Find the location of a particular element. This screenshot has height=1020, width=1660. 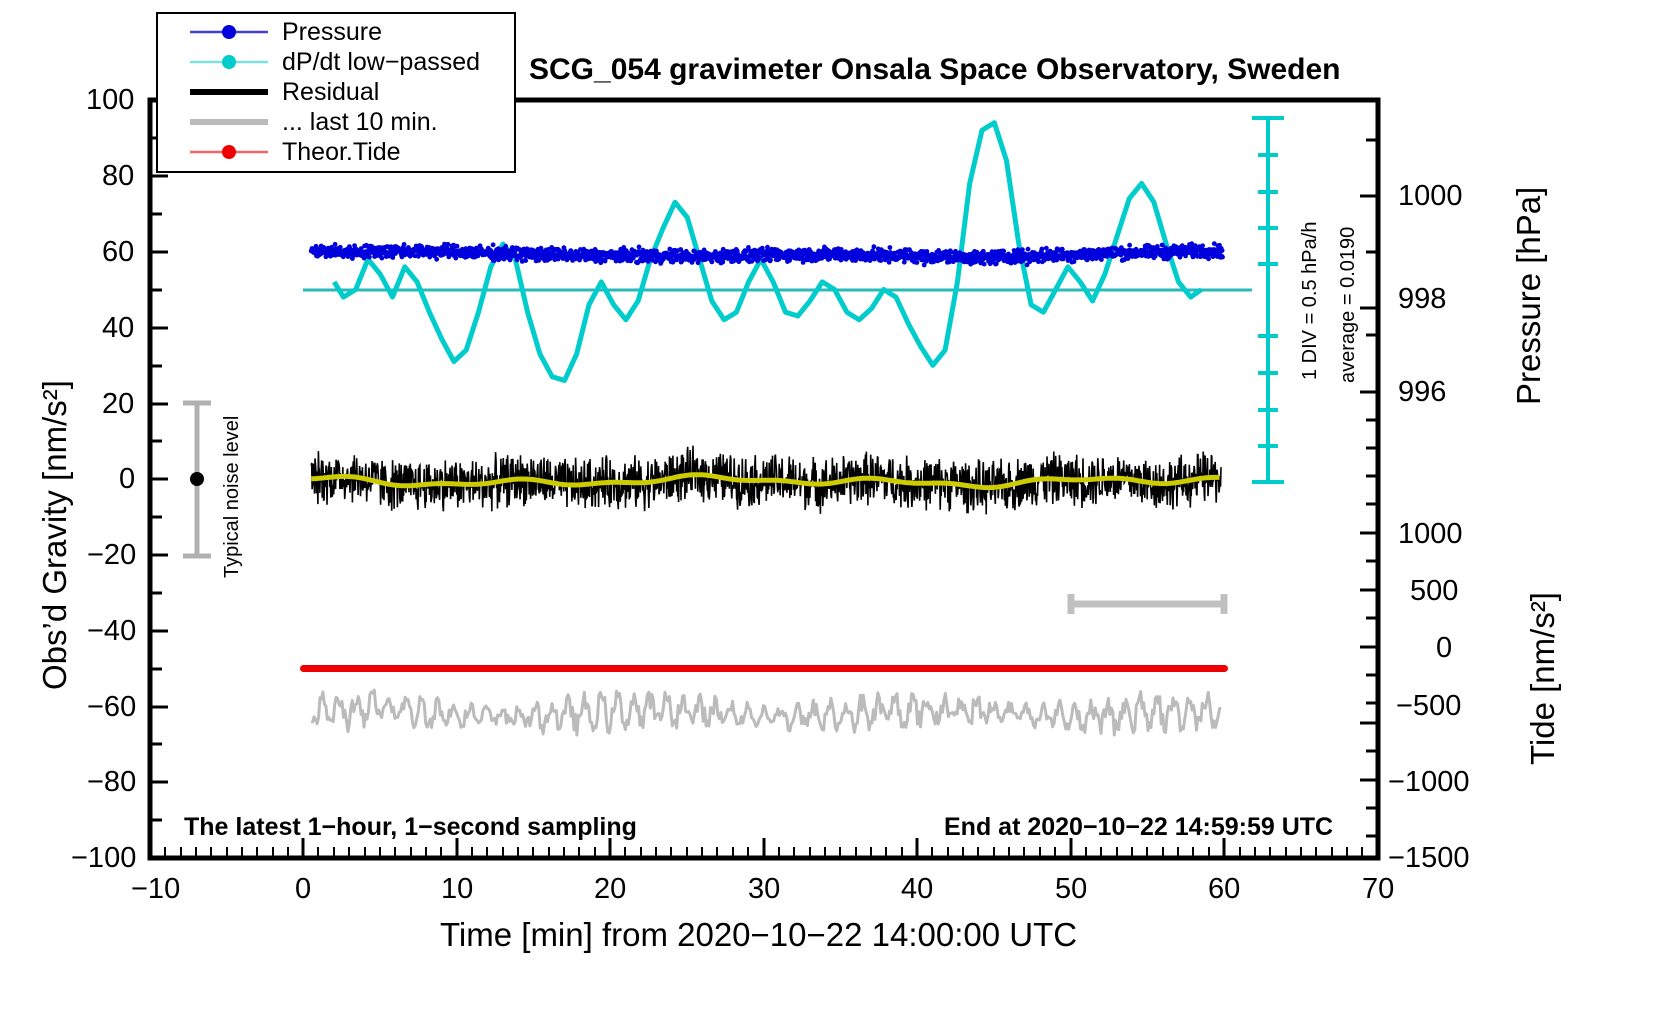

legend-label-tide: Theor.Tide is located at coordinates (341, 152).